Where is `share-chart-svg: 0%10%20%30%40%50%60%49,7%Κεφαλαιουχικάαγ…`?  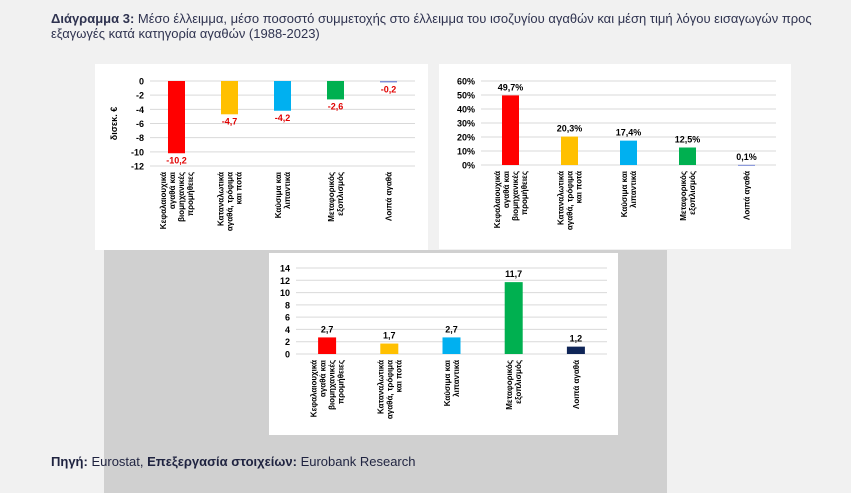 share-chart-svg: 0%10%20%30%40%50%60%49,7%Κεφαλαιουχικάαγ… is located at coordinates (616, 153).